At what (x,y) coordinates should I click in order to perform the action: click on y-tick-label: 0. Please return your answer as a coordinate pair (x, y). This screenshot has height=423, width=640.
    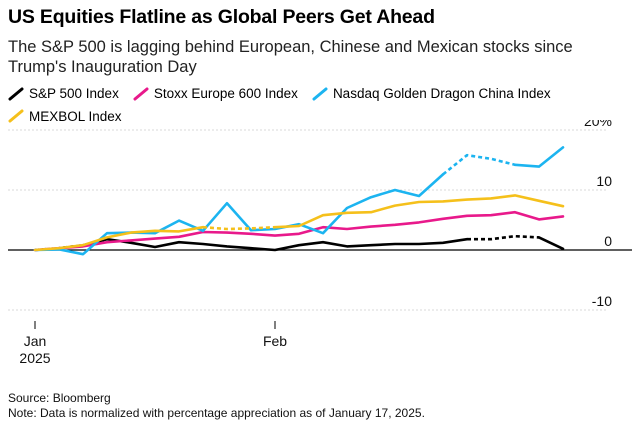
    Looking at the image, I should click on (608, 241).